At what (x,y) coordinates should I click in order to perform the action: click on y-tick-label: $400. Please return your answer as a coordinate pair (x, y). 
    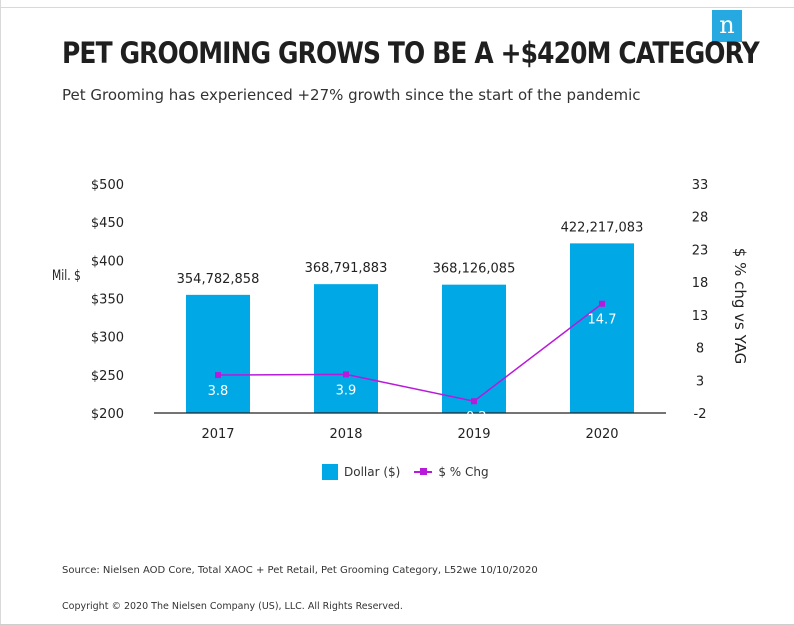
    Looking at the image, I should click on (107, 261).